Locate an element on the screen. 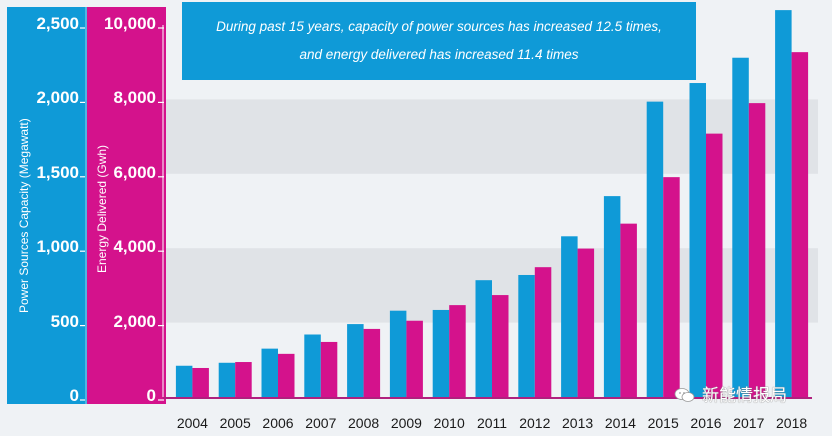  watermark: 新能情报局 is located at coordinates (730, 393).